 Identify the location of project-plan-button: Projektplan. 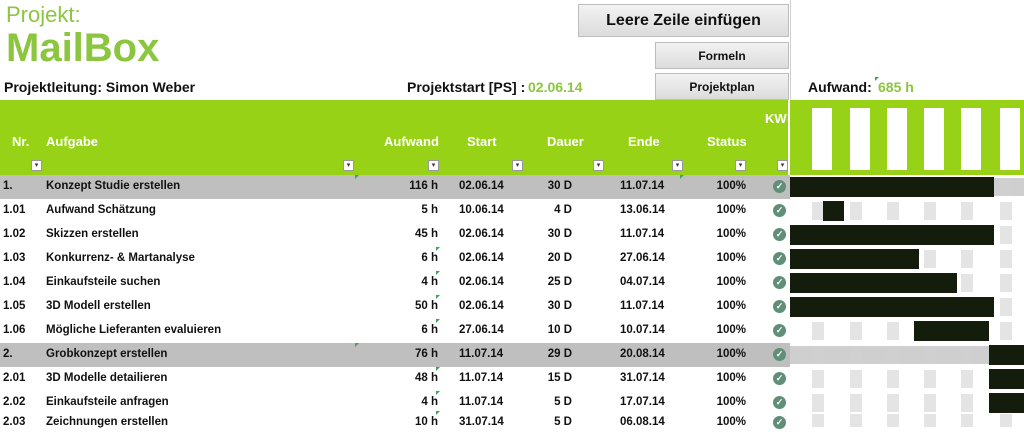
(722, 86).